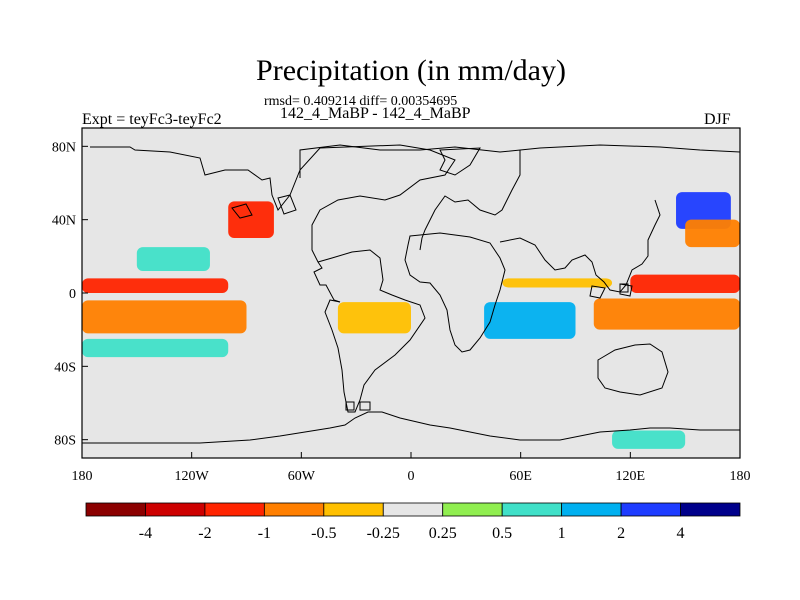  I want to click on colorbar-label: 0.25, so click(443, 533).